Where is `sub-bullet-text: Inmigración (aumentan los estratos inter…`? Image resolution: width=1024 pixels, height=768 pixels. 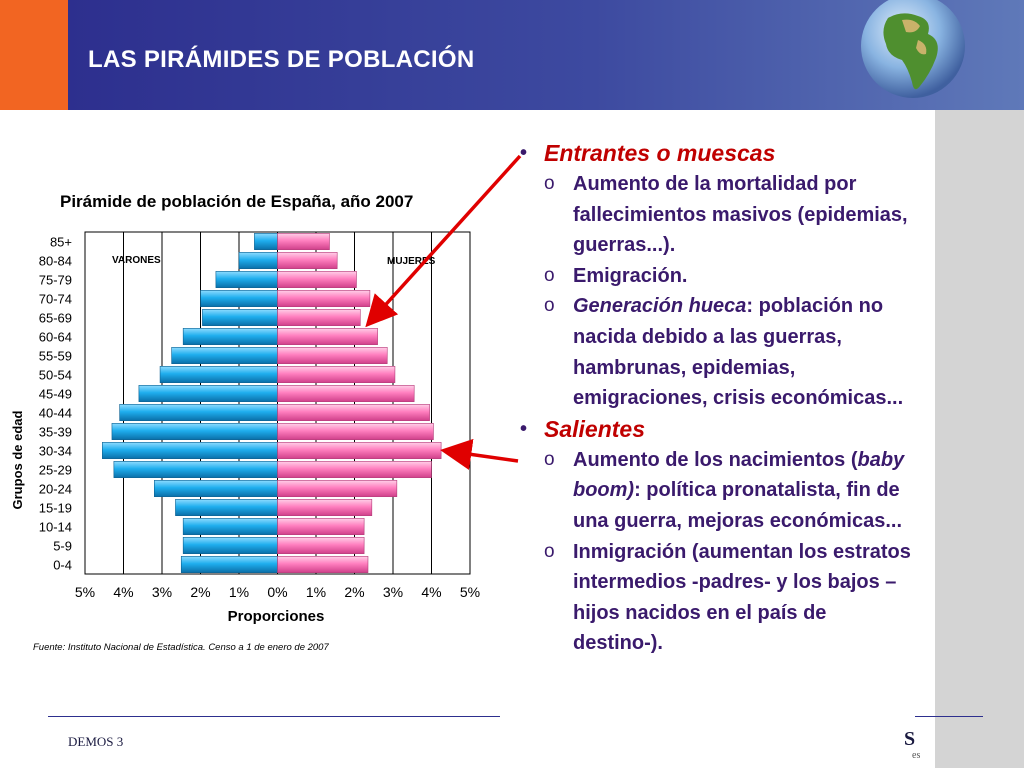
sub-bullet-text: Inmigración (aumentan los estratos inter… is located at coordinates (742, 597).